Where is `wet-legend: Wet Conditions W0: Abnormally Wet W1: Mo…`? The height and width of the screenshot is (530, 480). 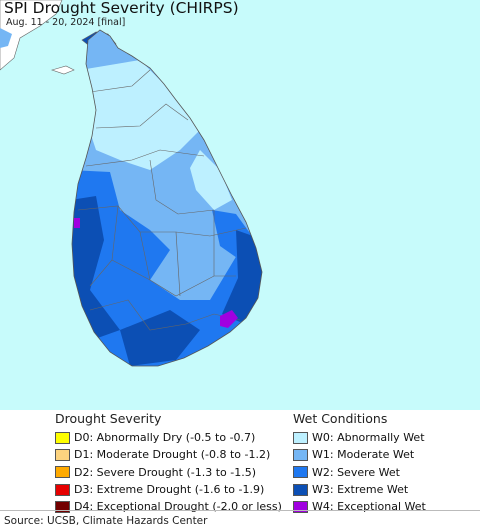
wet-legend: Wet Conditions W0: Abnormally Wet W1: Mo… is located at coordinates (359, 462).